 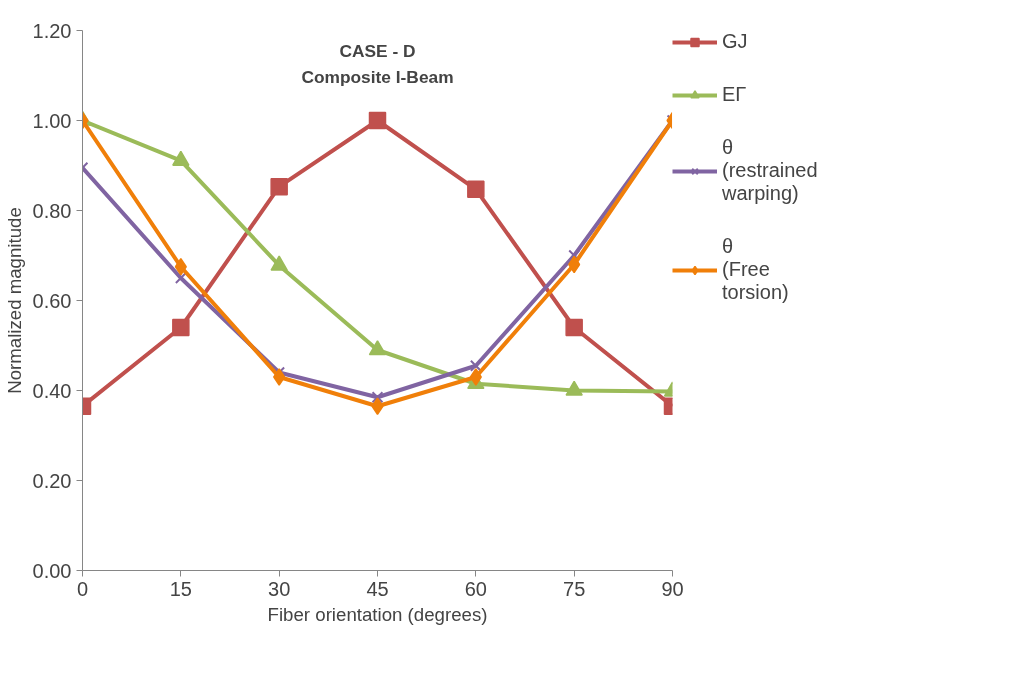 I want to click on x-tick-label: 30, so click(x=279, y=588).